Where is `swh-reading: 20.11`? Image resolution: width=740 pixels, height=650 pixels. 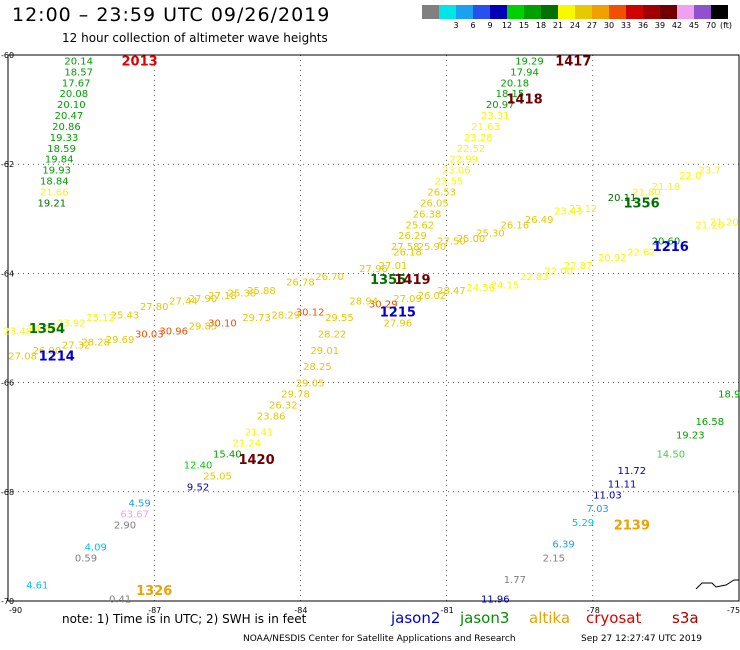 swh-reading: 20.11 is located at coordinates (622, 198).